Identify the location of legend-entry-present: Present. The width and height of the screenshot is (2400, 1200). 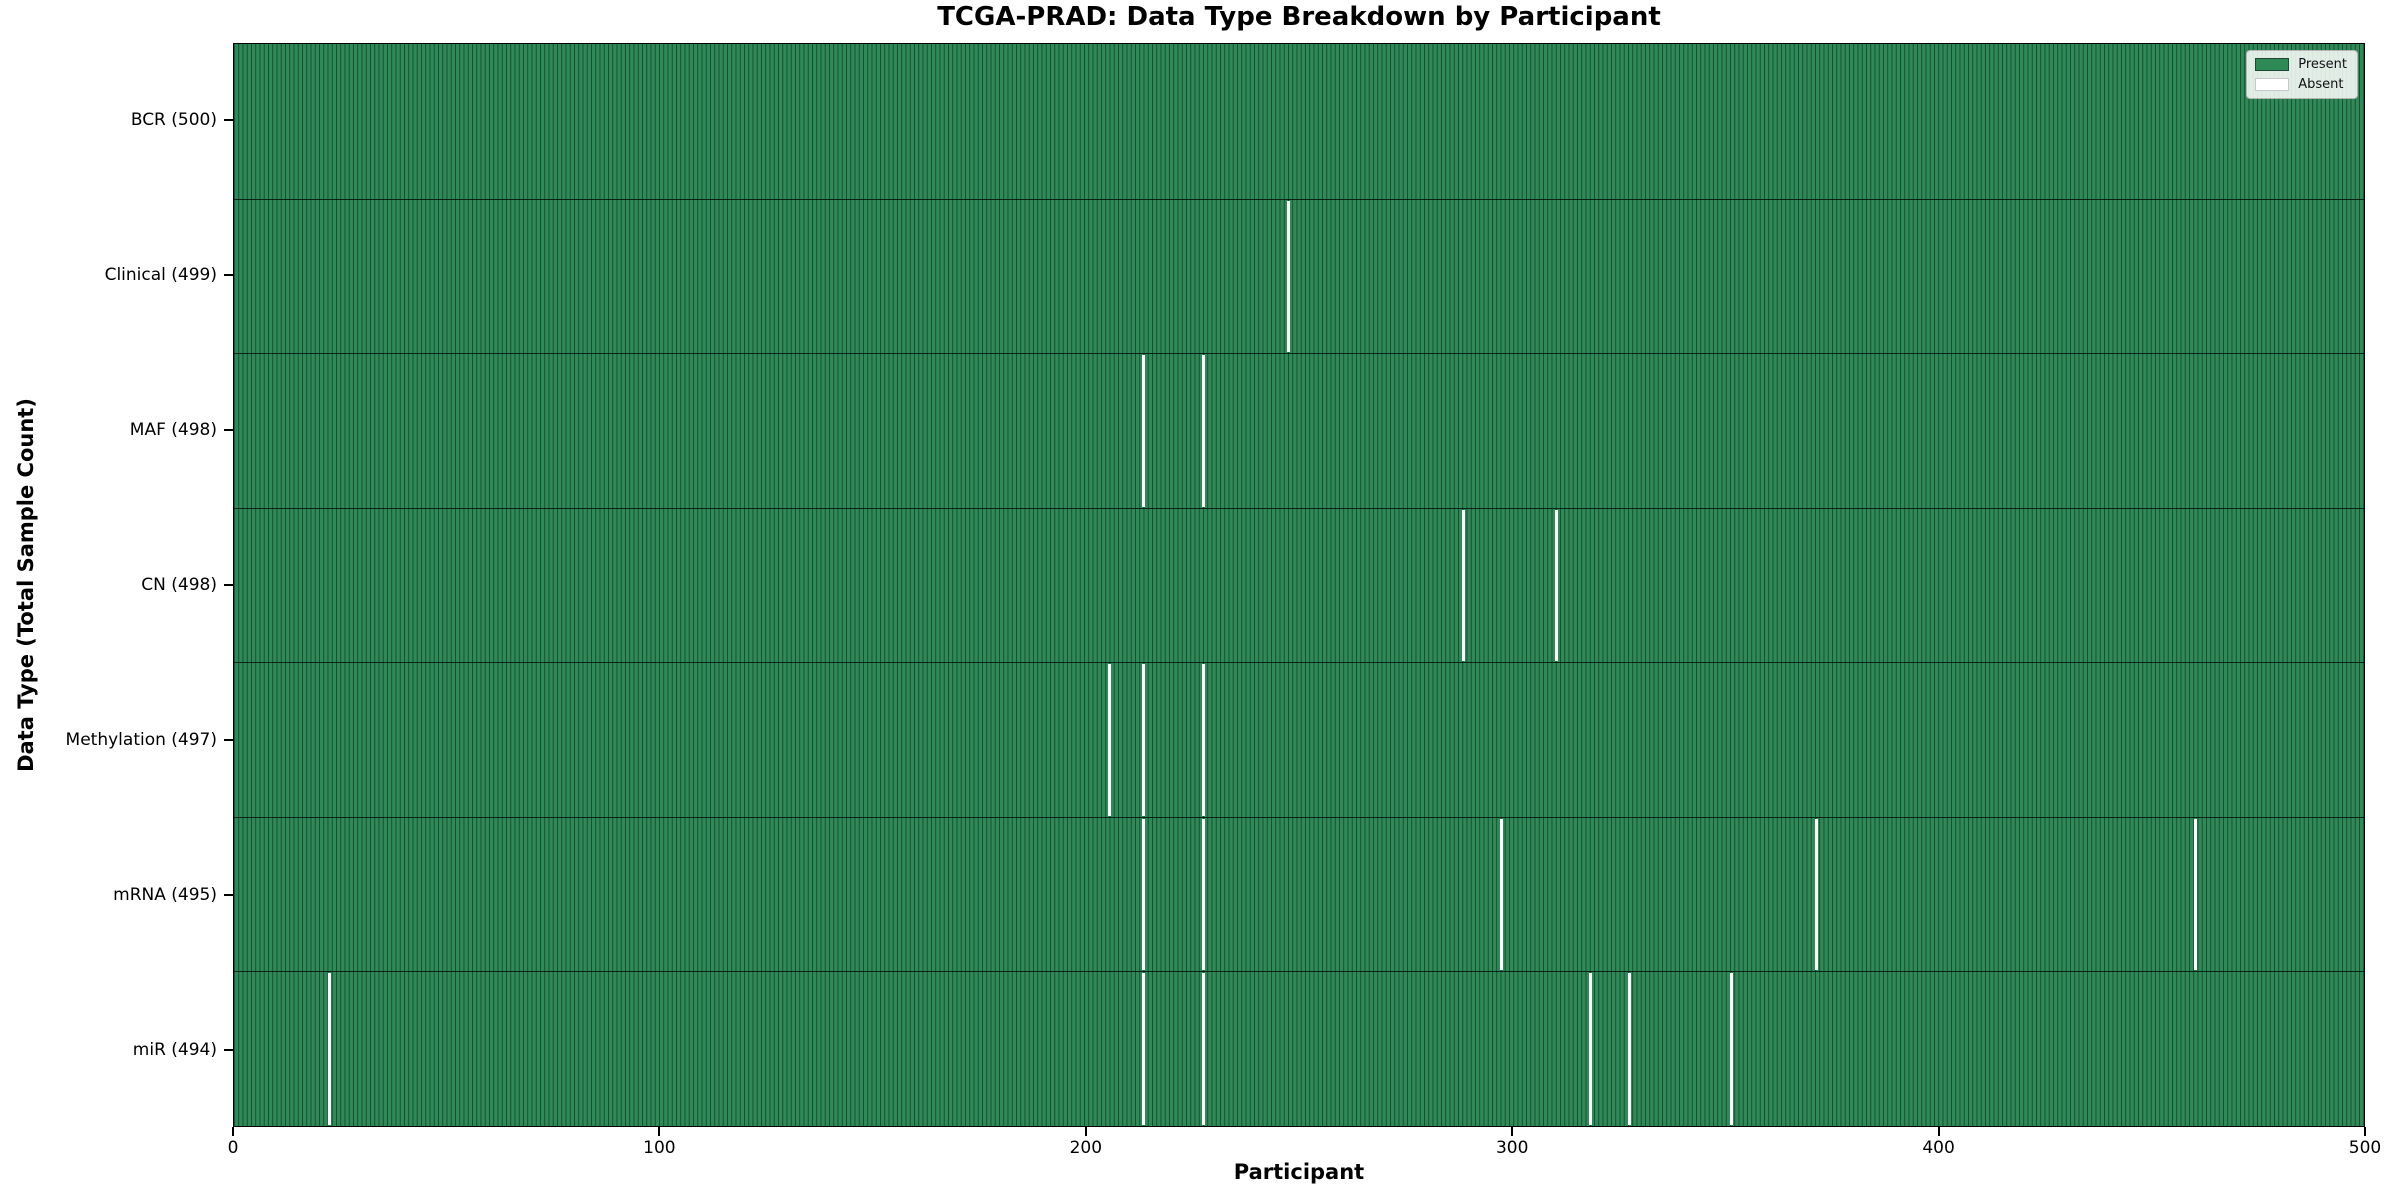
(2301, 64).